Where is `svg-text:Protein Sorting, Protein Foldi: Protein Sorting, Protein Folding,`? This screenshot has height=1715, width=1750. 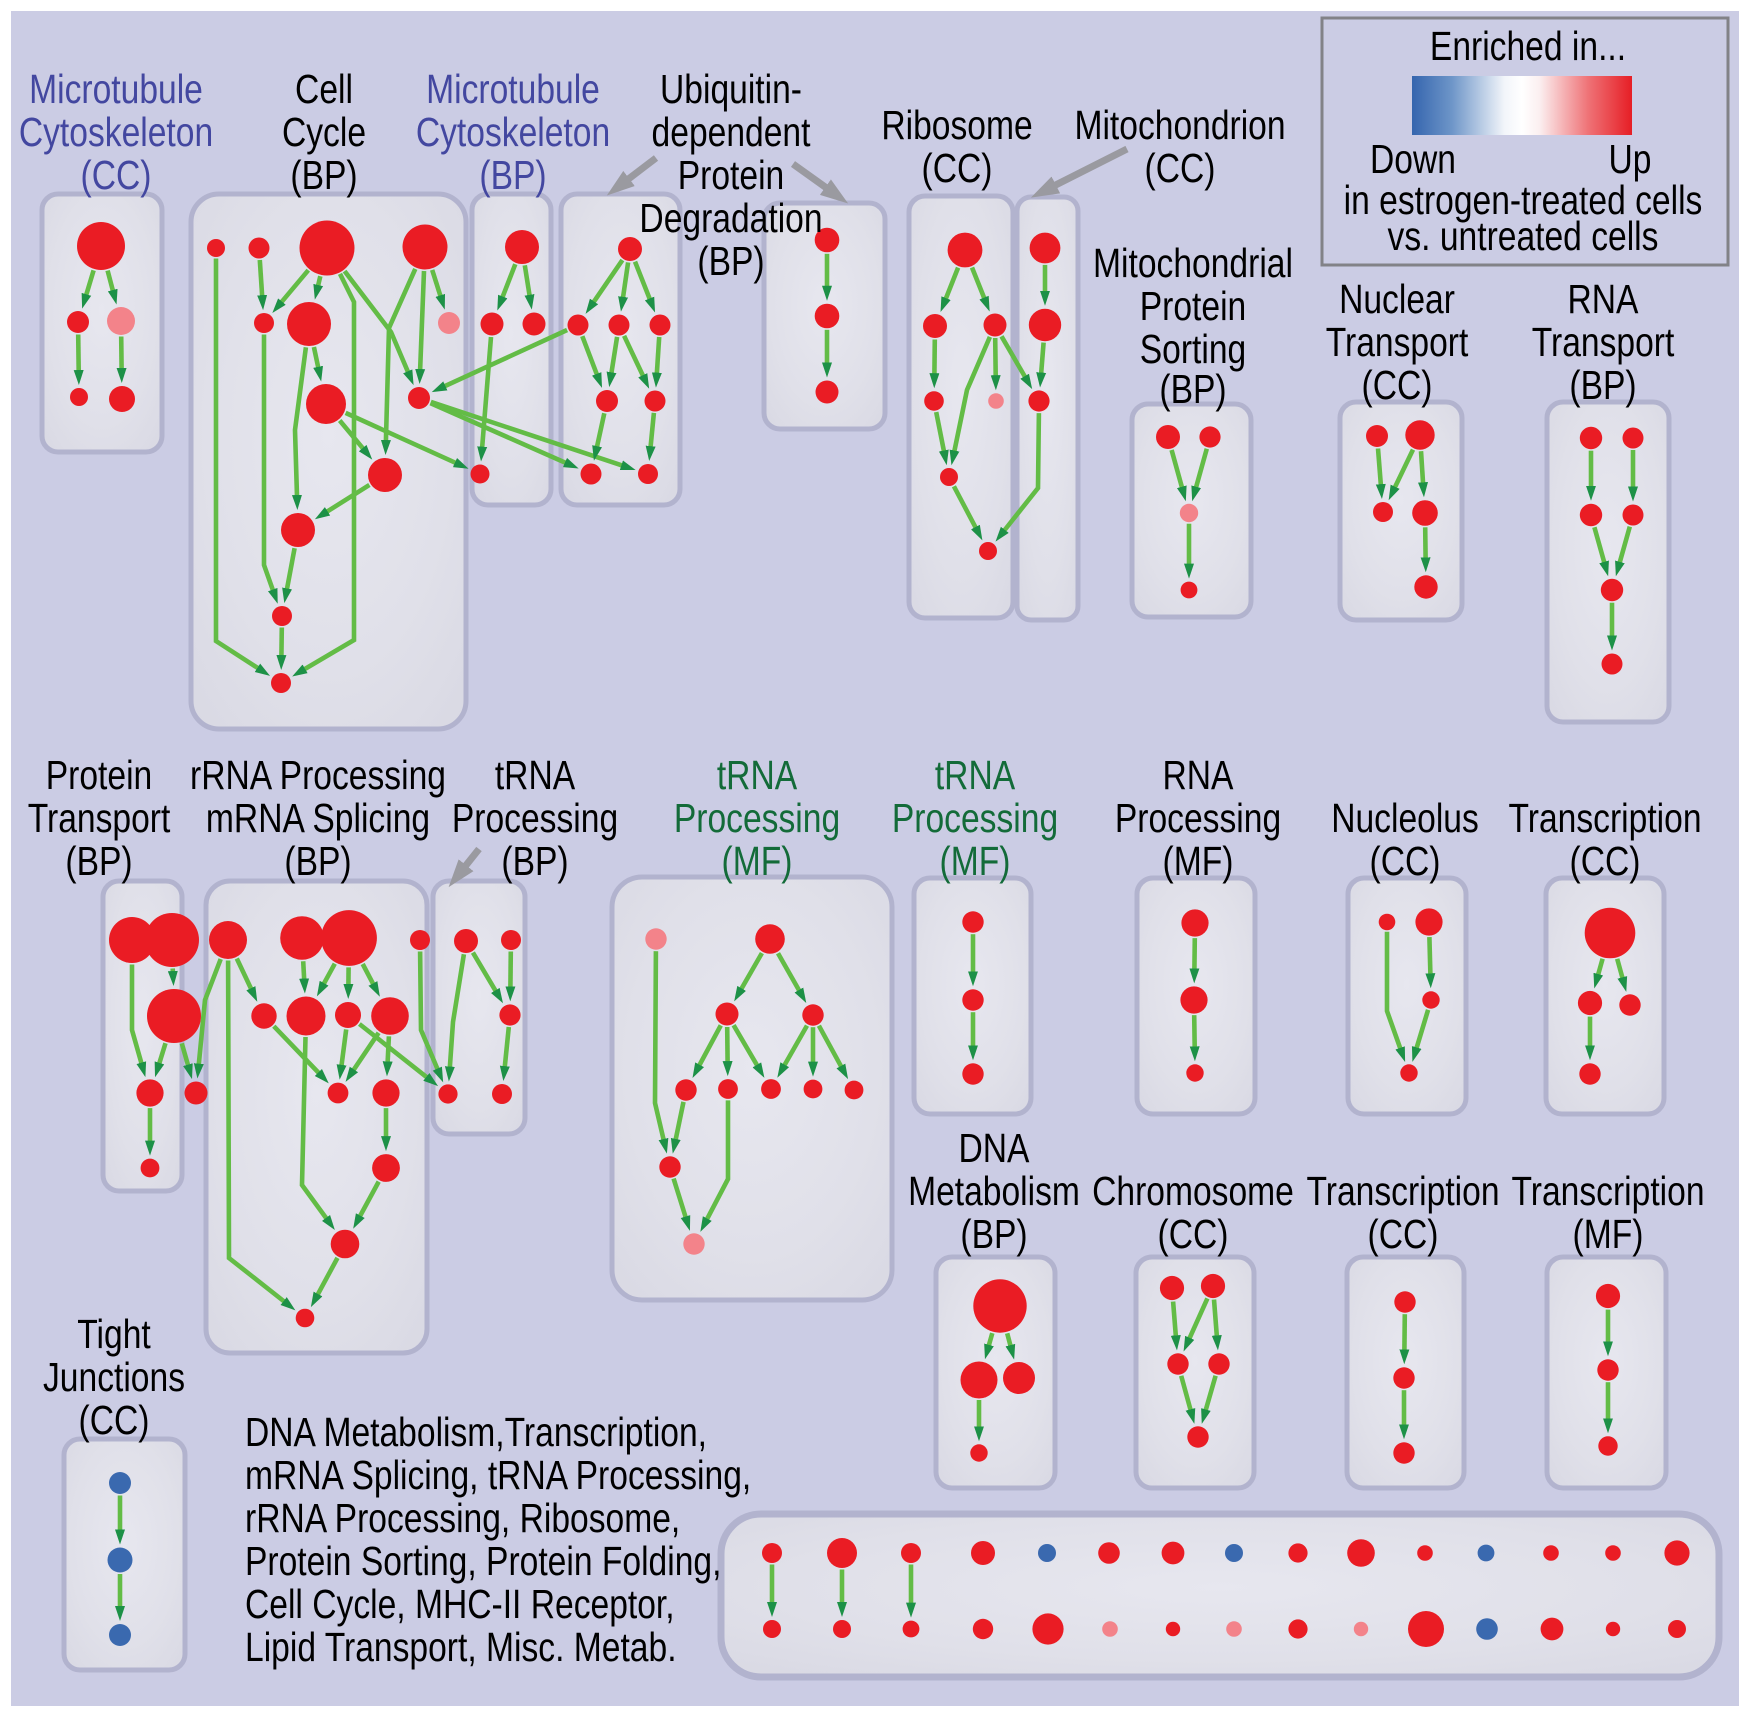
svg-text:Protein Sorting, Protein Foldi: Protein Sorting, Protein Folding, is located at coordinates (483, 1561).